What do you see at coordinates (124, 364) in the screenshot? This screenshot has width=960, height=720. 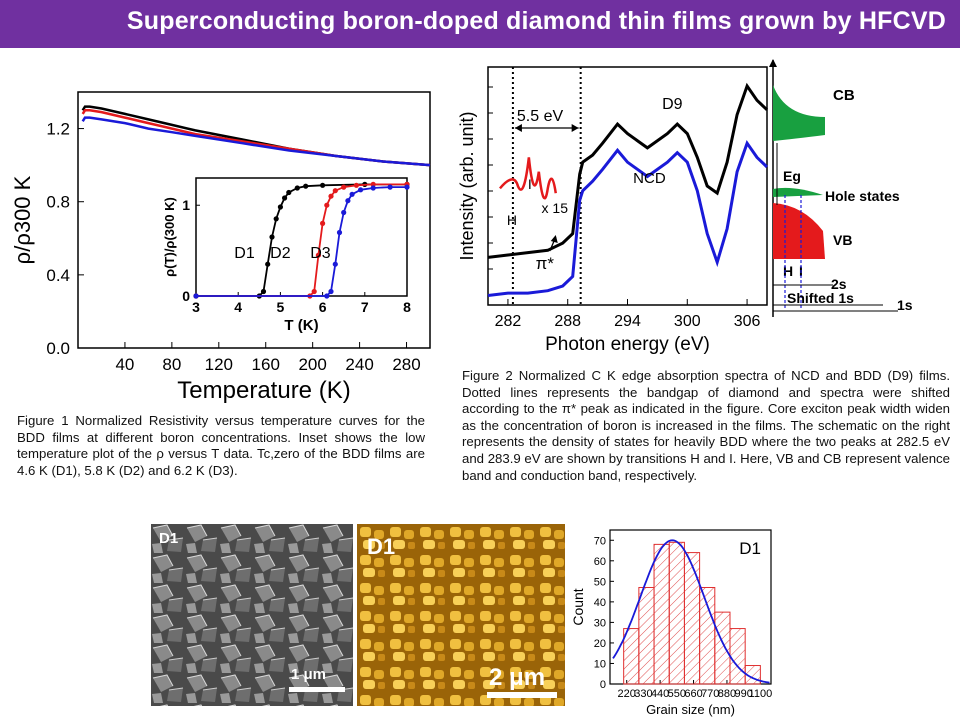 I see `x-tick-label: 40` at bounding box center [124, 364].